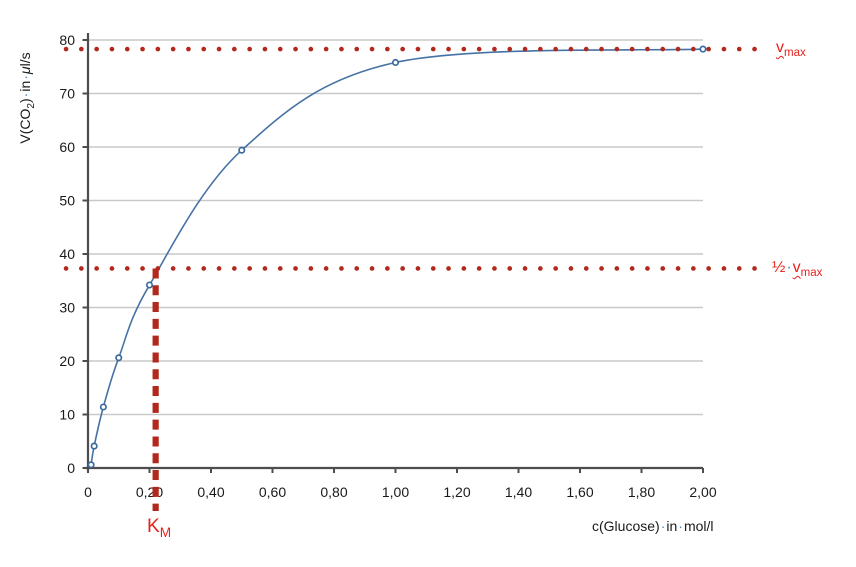 Image resolution: width=856 pixels, height=567 pixels. What do you see at coordinates (67, 415) in the screenshot?
I see `y-tick-label: 10` at bounding box center [67, 415].